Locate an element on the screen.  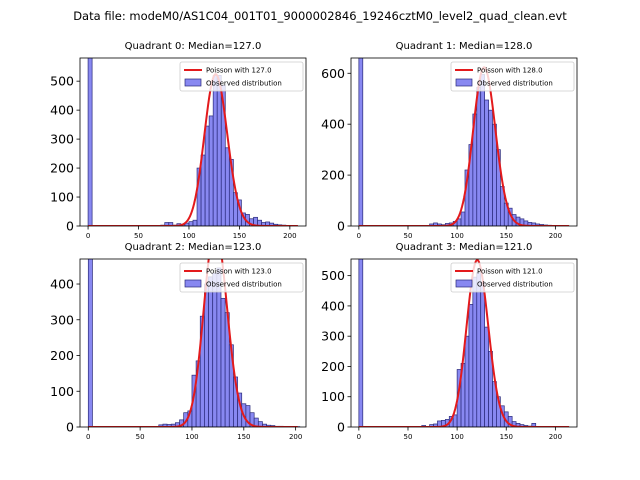
legend: Poisson with 128.0 Observed distribution is located at coordinates (512, 76).